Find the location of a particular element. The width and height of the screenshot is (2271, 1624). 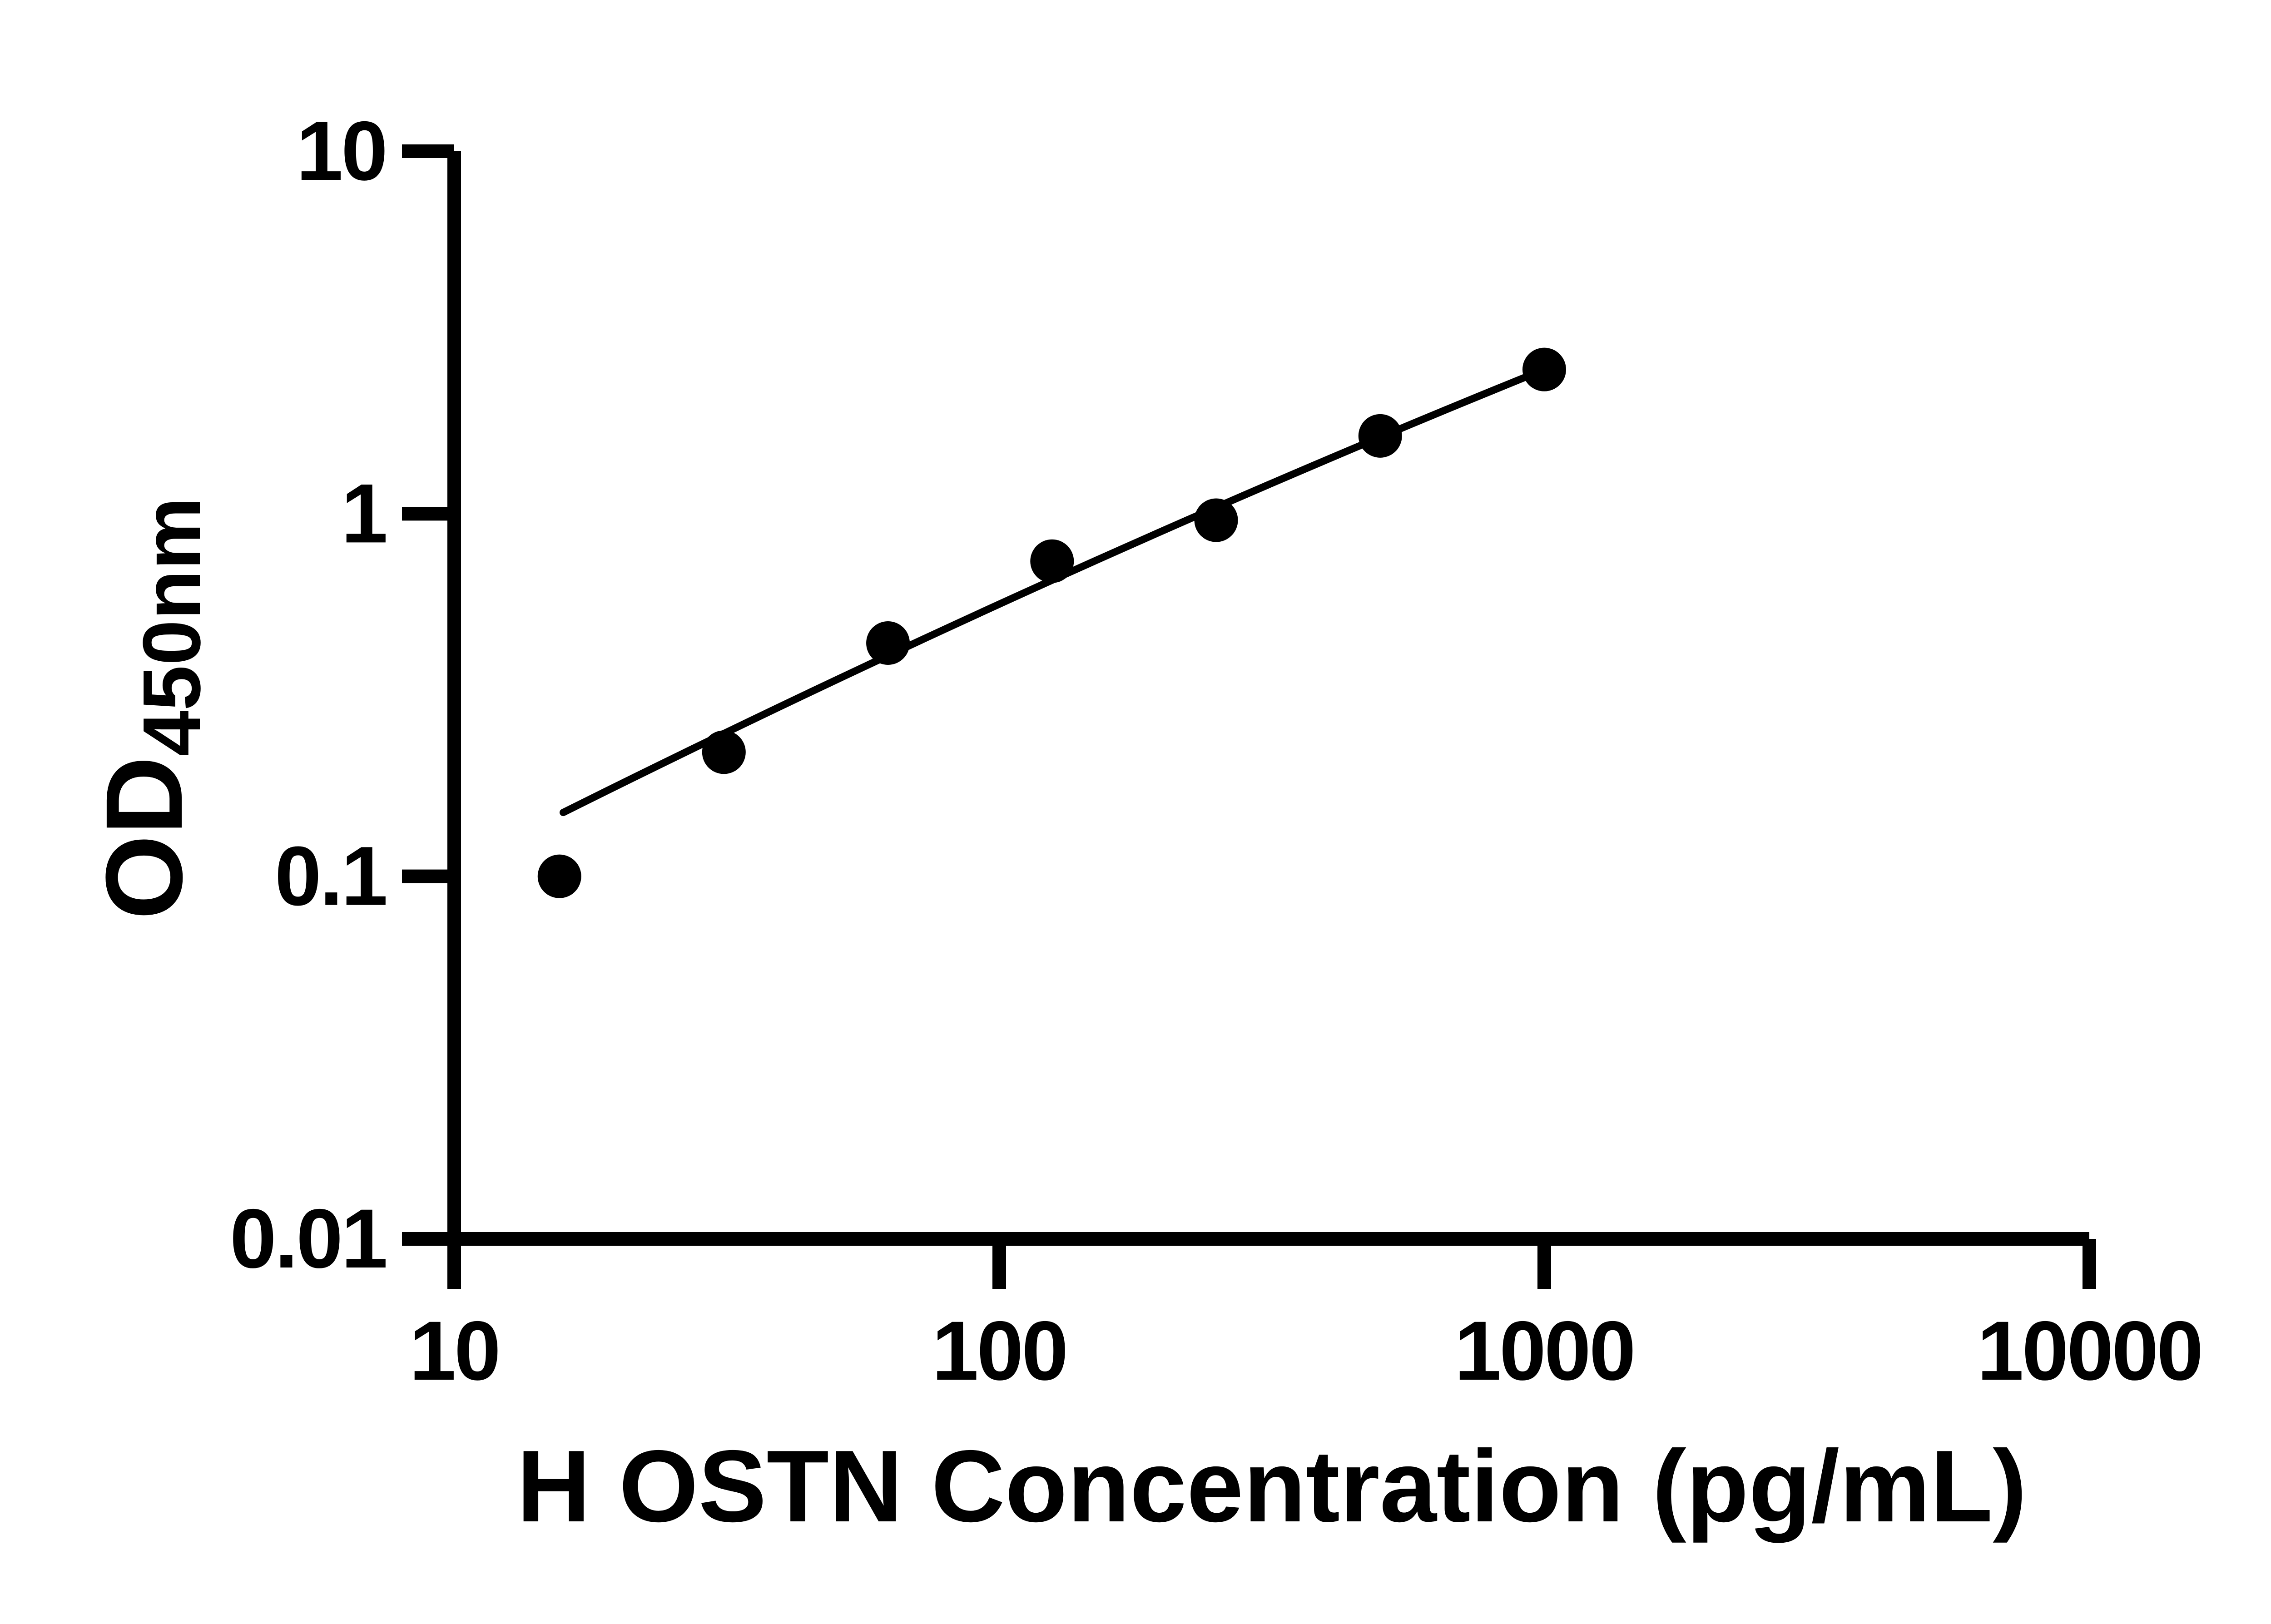

y-tick-label: 1 is located at coordinates (363, 513).